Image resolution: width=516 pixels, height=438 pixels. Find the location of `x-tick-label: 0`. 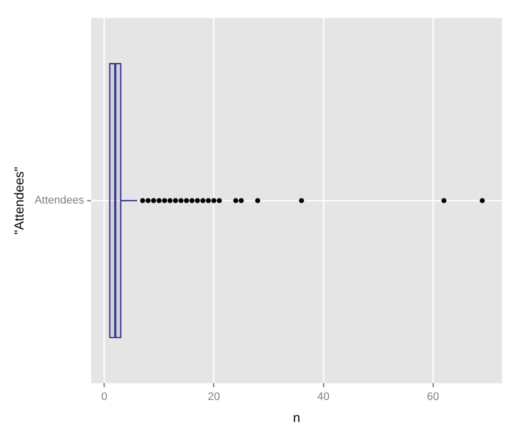

x-tick-label: 0 is located at coordinates (104, 396).